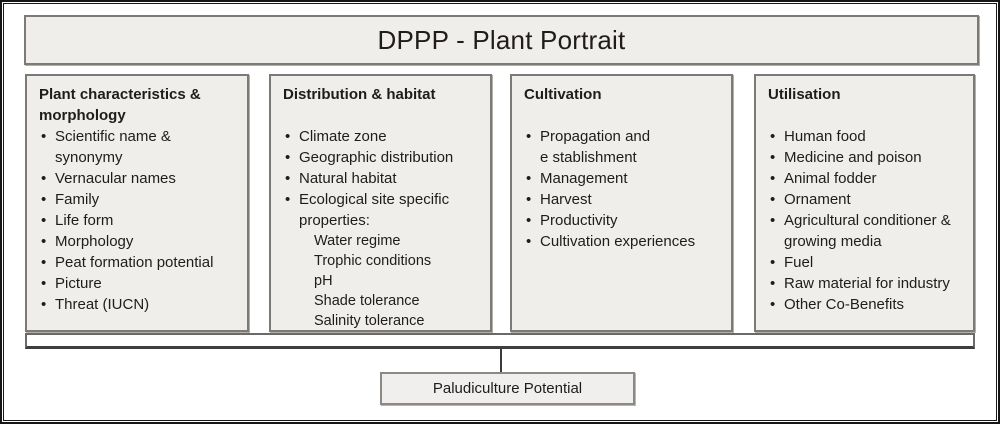  What do you see at coordinates (373, 261) in the screenshot?
I see `sub-list-item: Trophic conditions` at bounding box center [373, 261].